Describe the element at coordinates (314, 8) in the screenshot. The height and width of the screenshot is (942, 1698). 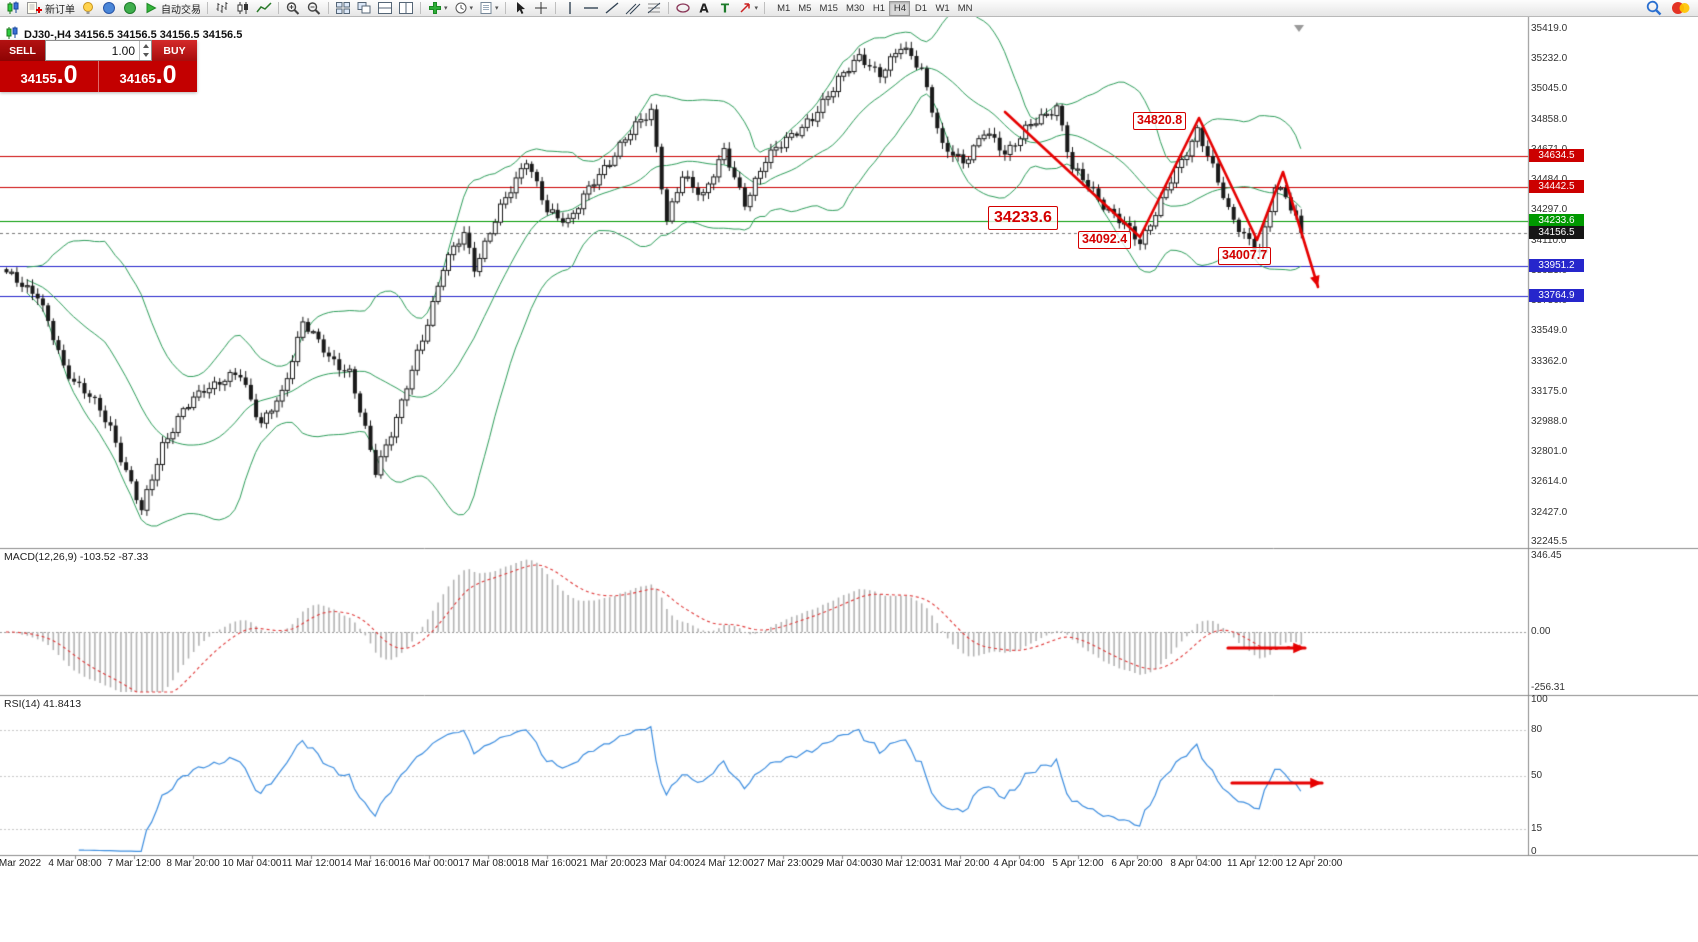
I see `zoom-out-icon` at that location.